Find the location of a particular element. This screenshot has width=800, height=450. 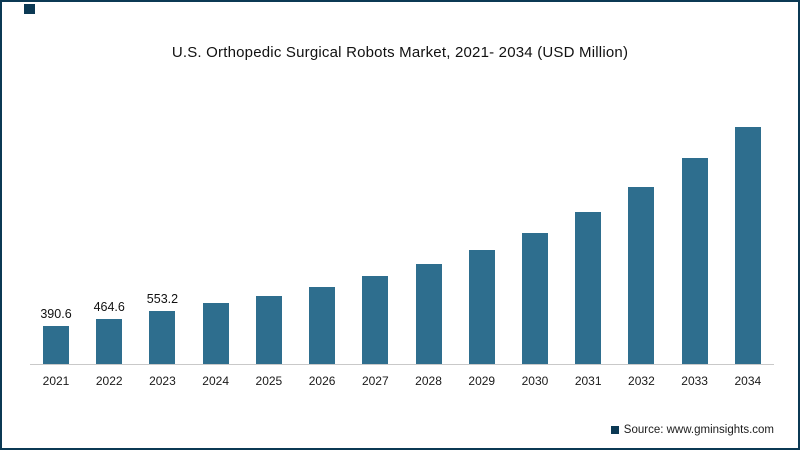

bar-column-2022: 464.6 is located at coordinates (109, 332).